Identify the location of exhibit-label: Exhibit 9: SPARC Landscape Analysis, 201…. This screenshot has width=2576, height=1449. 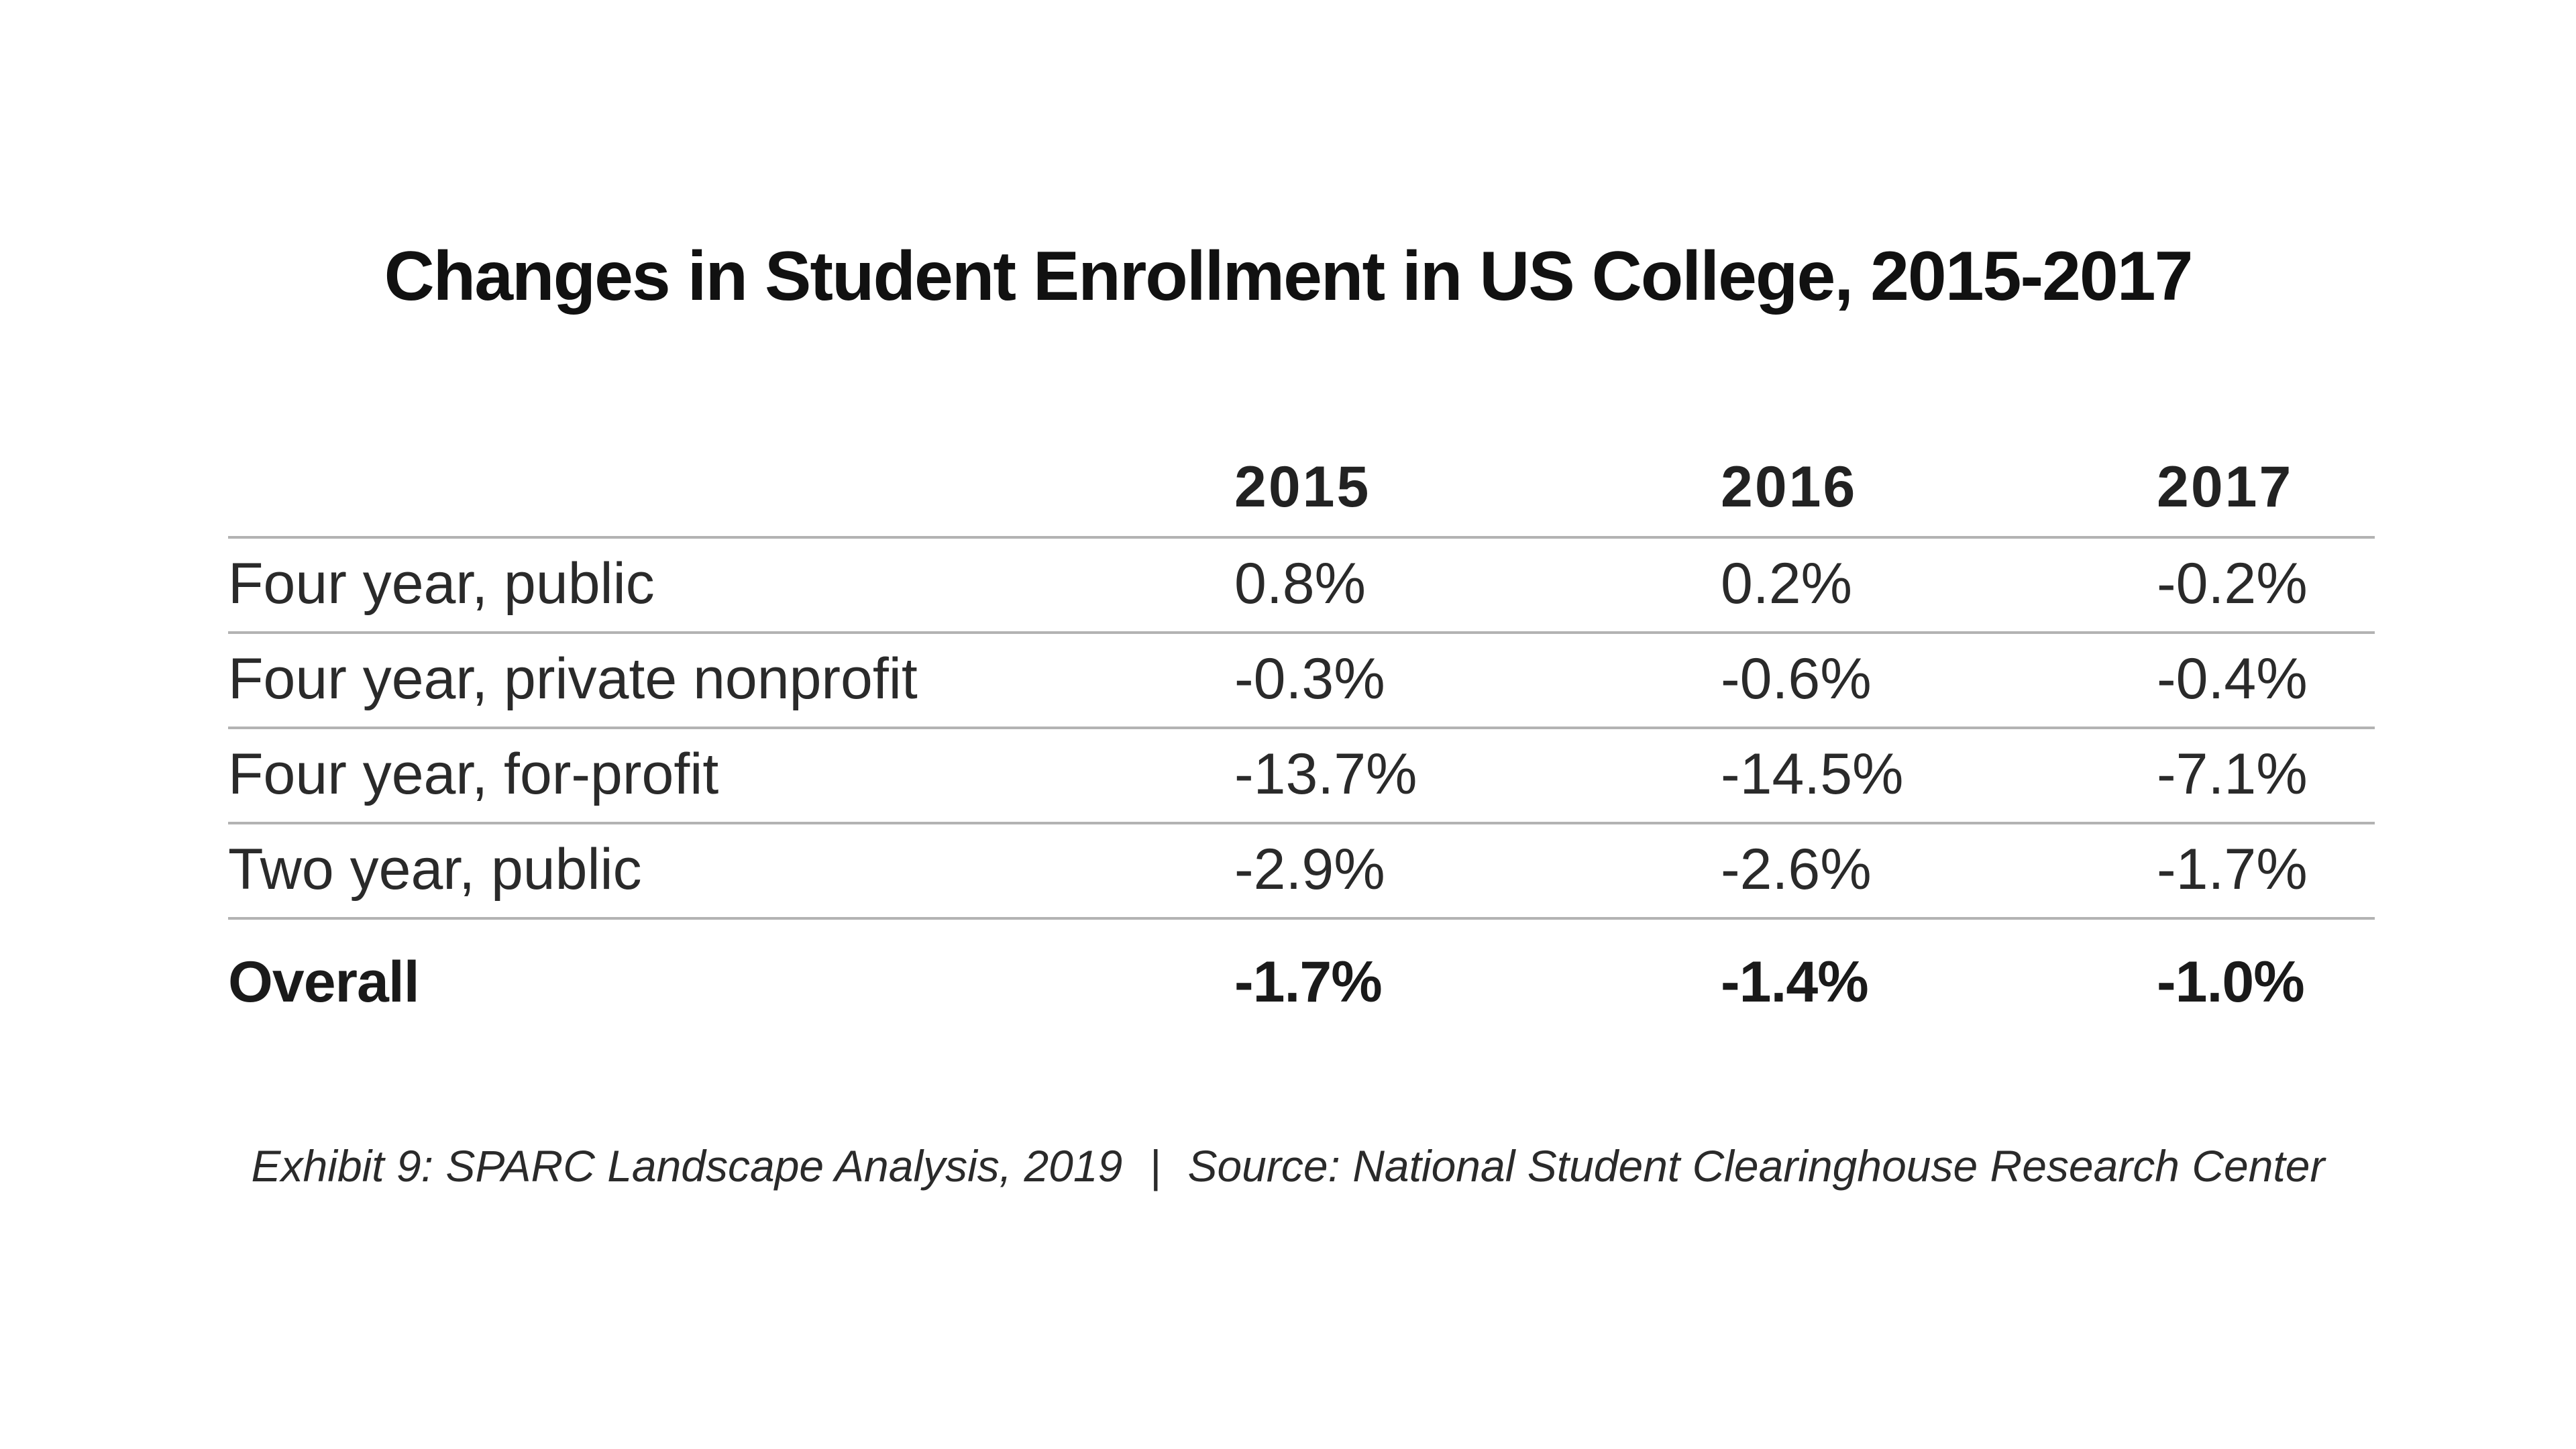
(687, 1166).